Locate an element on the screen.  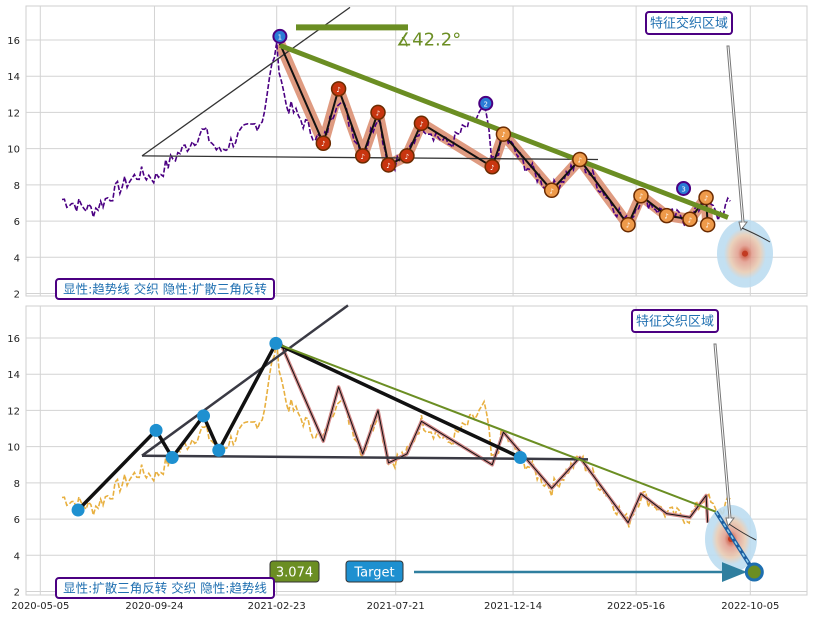
region-tail-bottom is located at coordinates (742, 532).